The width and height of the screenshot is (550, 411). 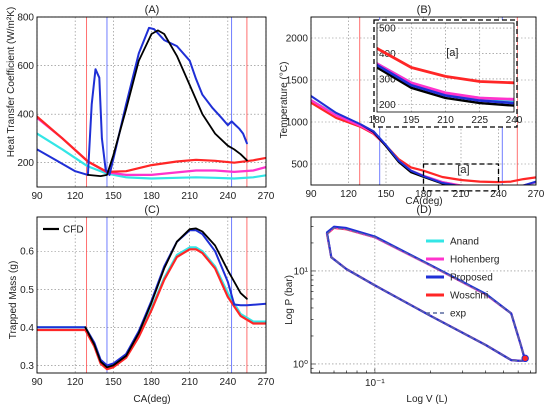 I want to click on panel-a-series-cfd, so click(x=167, y=103).